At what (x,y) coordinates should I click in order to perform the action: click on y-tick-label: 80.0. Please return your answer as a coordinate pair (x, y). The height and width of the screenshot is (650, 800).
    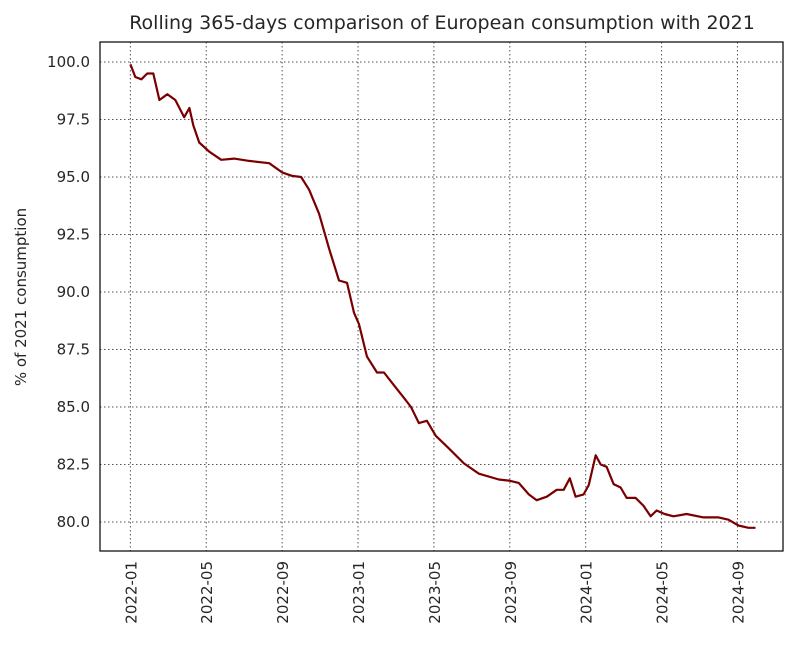
    Looking at the image, I should click on (73, 522).